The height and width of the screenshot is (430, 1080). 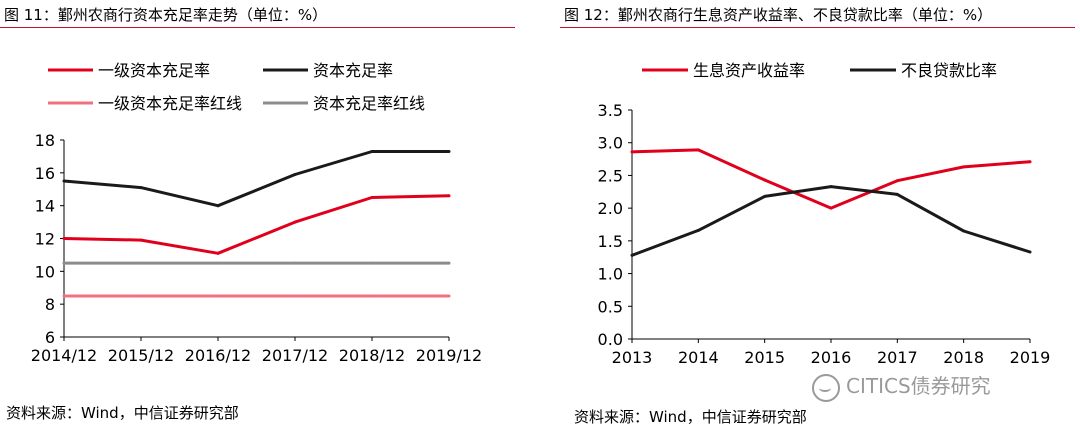 What do you see at coordinates (170, 103) in the screenshot?
I see `legend-label: 一级资本充足率红线` at bounding box center [170, 103].